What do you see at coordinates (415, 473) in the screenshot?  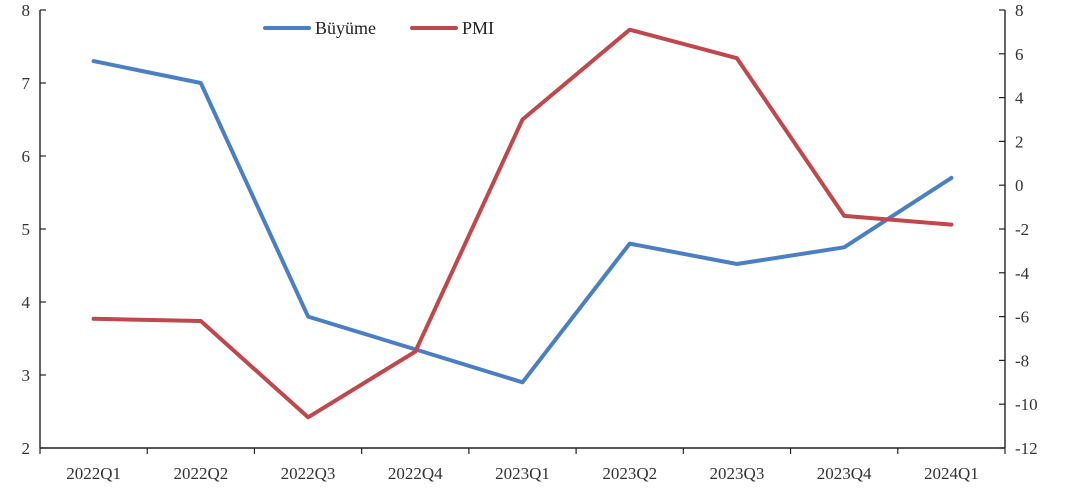 I see `x-tick-label: 2022Q4` at bounding box center [415, 473].